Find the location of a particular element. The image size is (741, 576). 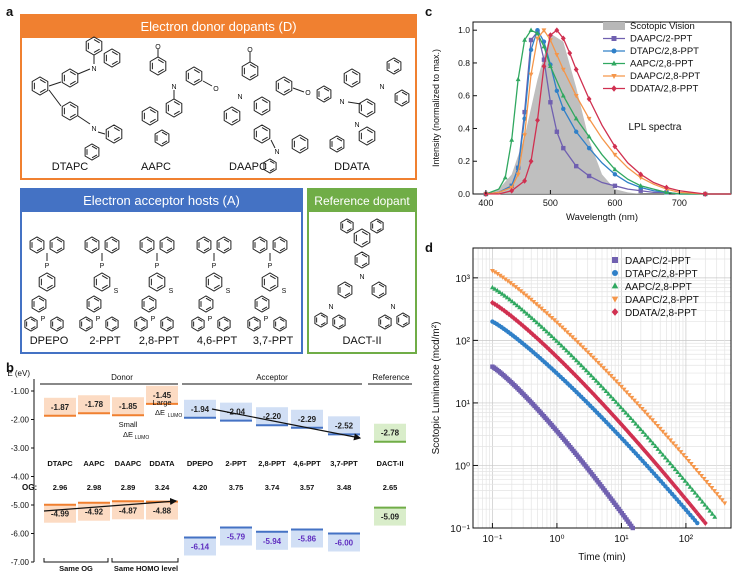

y-tick-label: 0.8 is located at coordinates (464, 63).